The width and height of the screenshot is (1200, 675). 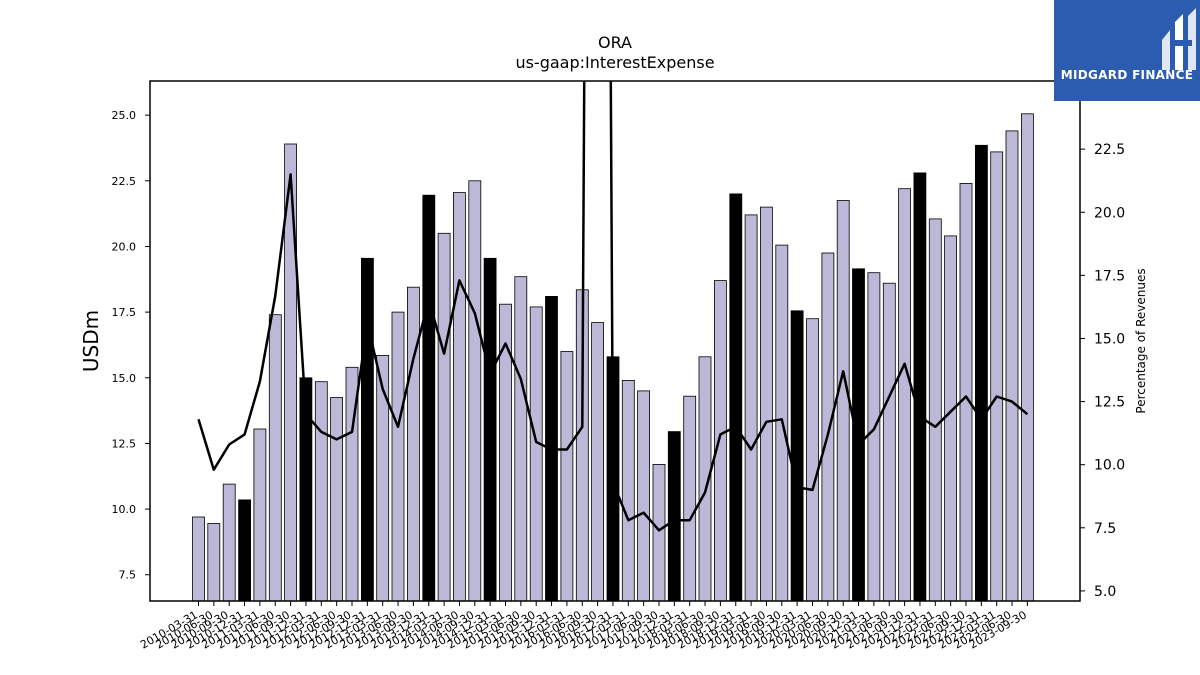 I want to click on midgard-finance-logo: MIDGARD FINANCE, so click(x=1127, y=50).